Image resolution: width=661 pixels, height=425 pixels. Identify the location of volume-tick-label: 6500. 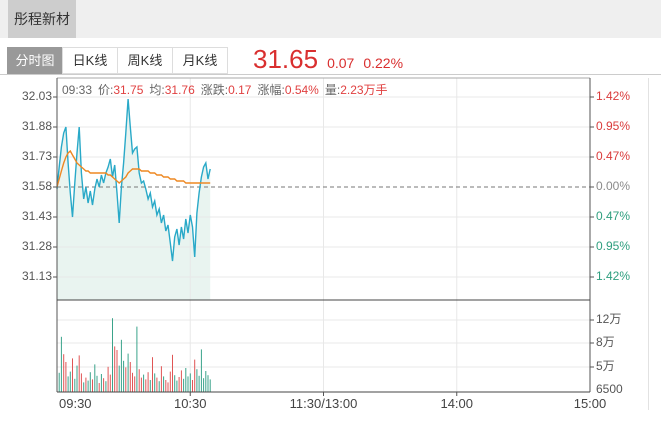
(609, 389).